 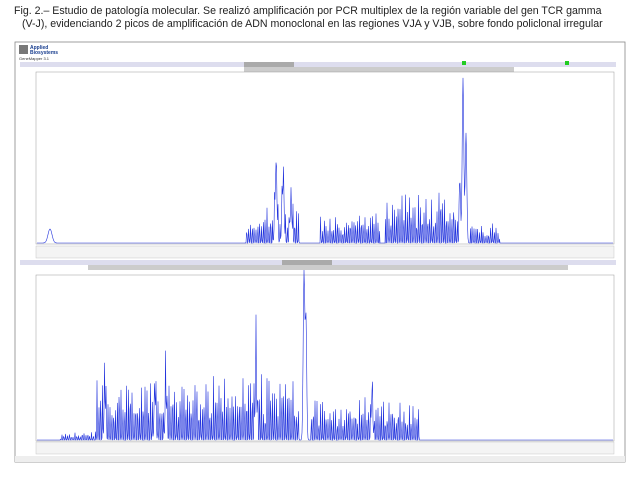 What do you see at coordinates (44, 53) in the screenshot?
I see `logo-text: Biosystems` at bounding box center [44, 53].